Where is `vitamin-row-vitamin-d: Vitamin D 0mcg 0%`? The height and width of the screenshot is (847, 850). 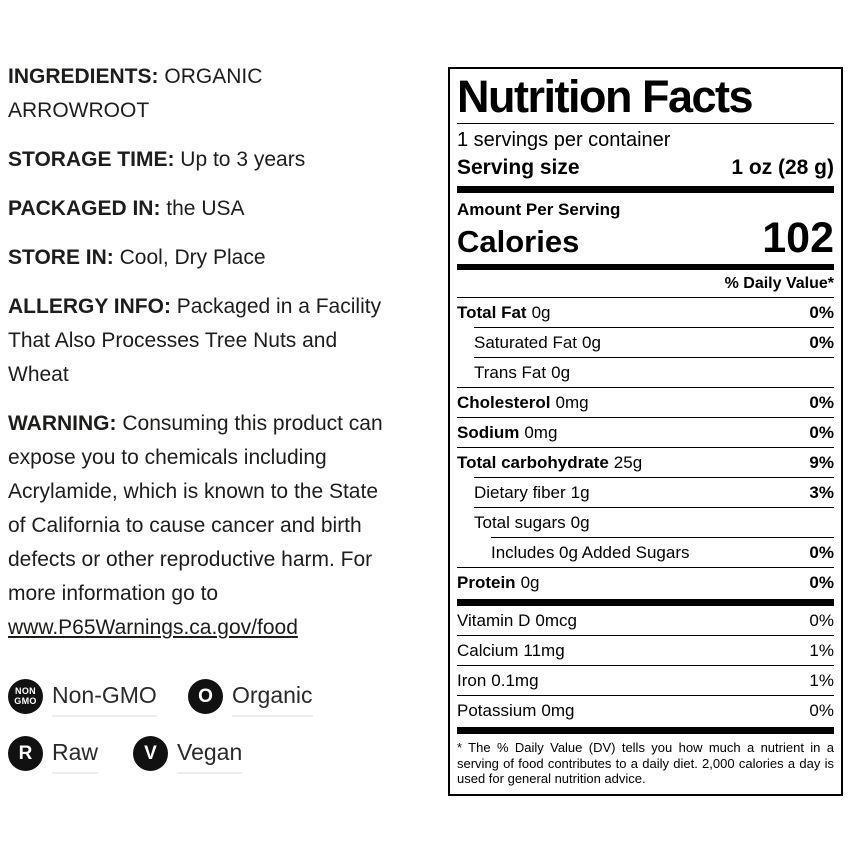
vitamin-row-vitamin-d: Vitamin D 0mcg 0% is located at coordinates (645, 620).